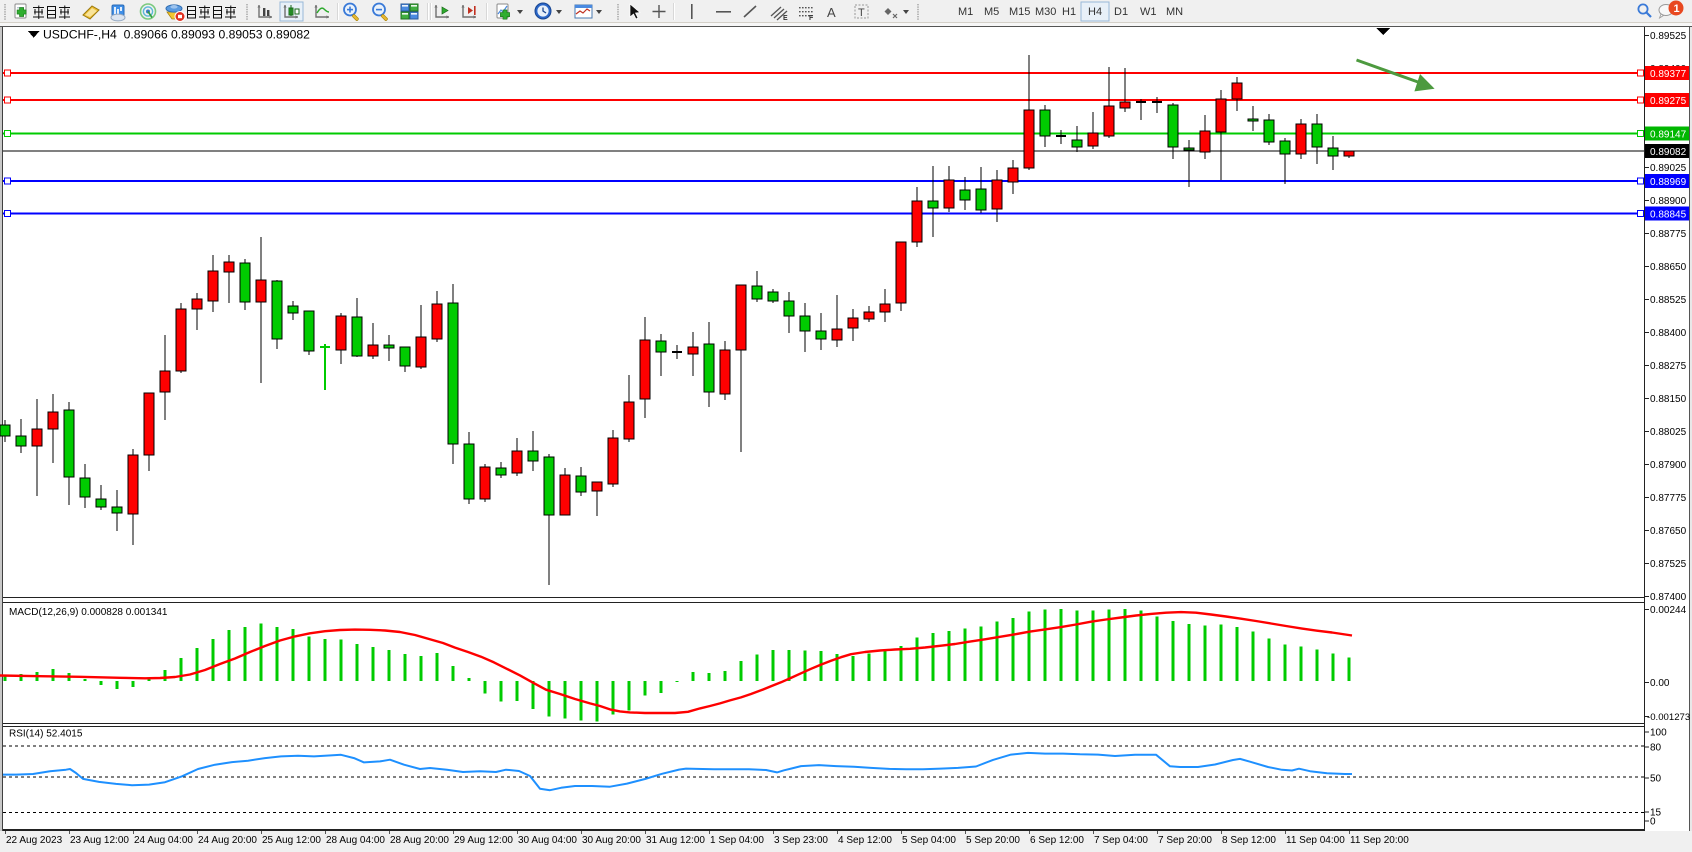  What do you see at coordinates (1658, 733) in the screenshot?
I see `svg-text: 100` at bounding box center [1658, 733].